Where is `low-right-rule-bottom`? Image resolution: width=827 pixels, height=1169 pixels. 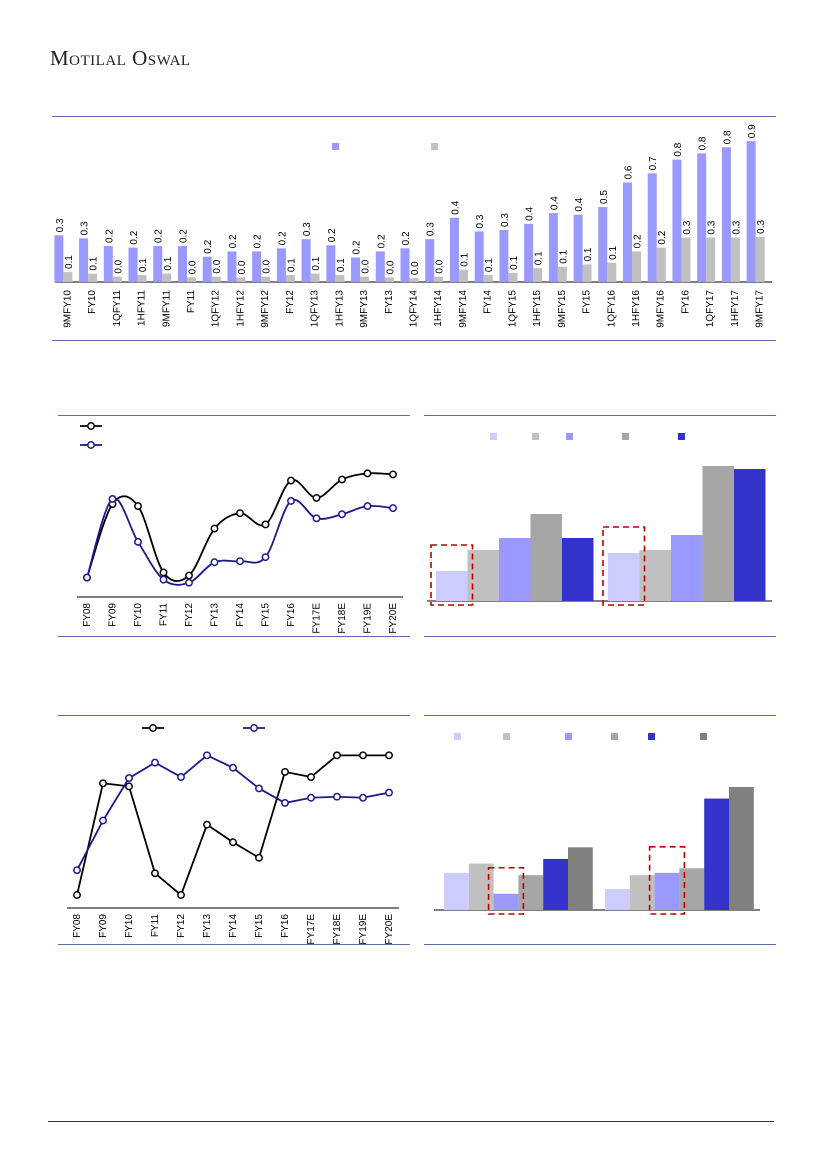 low-right-rule-bottom is located at coordinates (600, 944).